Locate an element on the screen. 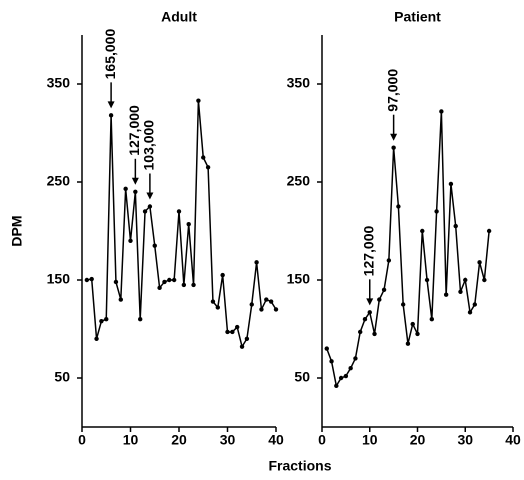 This screenshot has height=480, width=524. y-axis-label: DPM is located at coordinates (17, 230).